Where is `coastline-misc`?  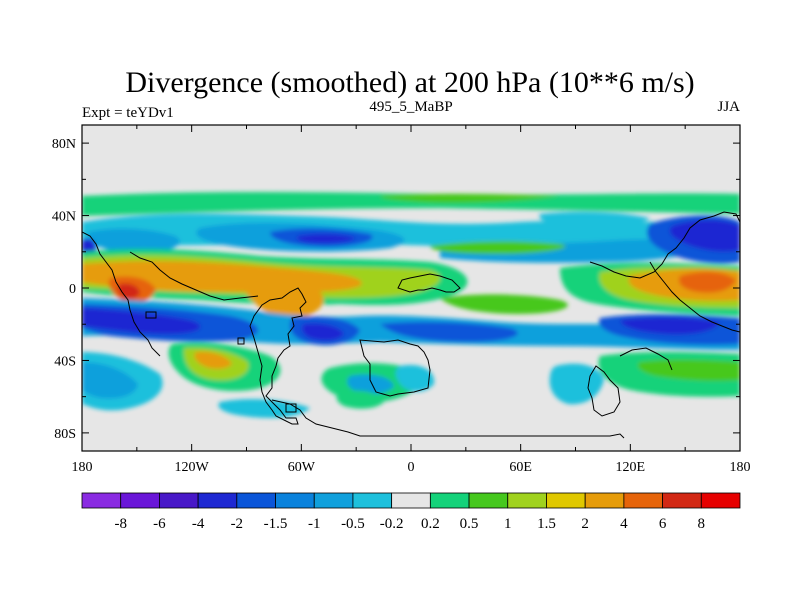
coastline-misc is located at coordinates (121, 294).